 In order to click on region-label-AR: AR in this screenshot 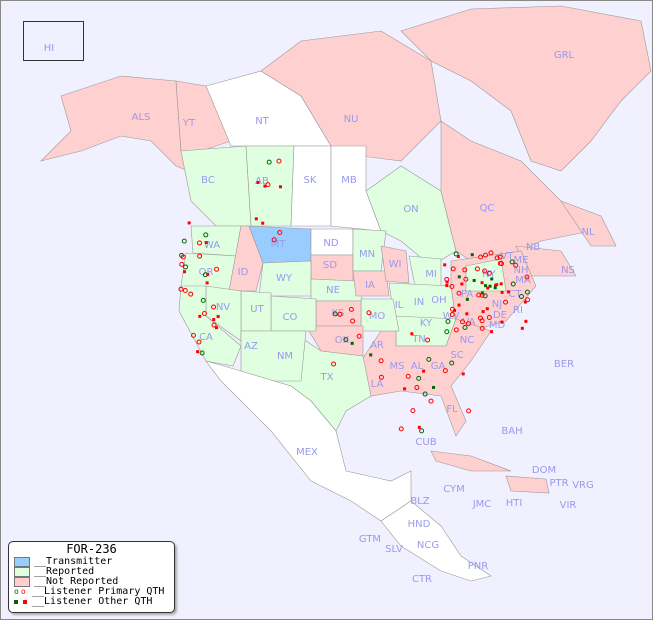, I will do `click(377, 345)`.